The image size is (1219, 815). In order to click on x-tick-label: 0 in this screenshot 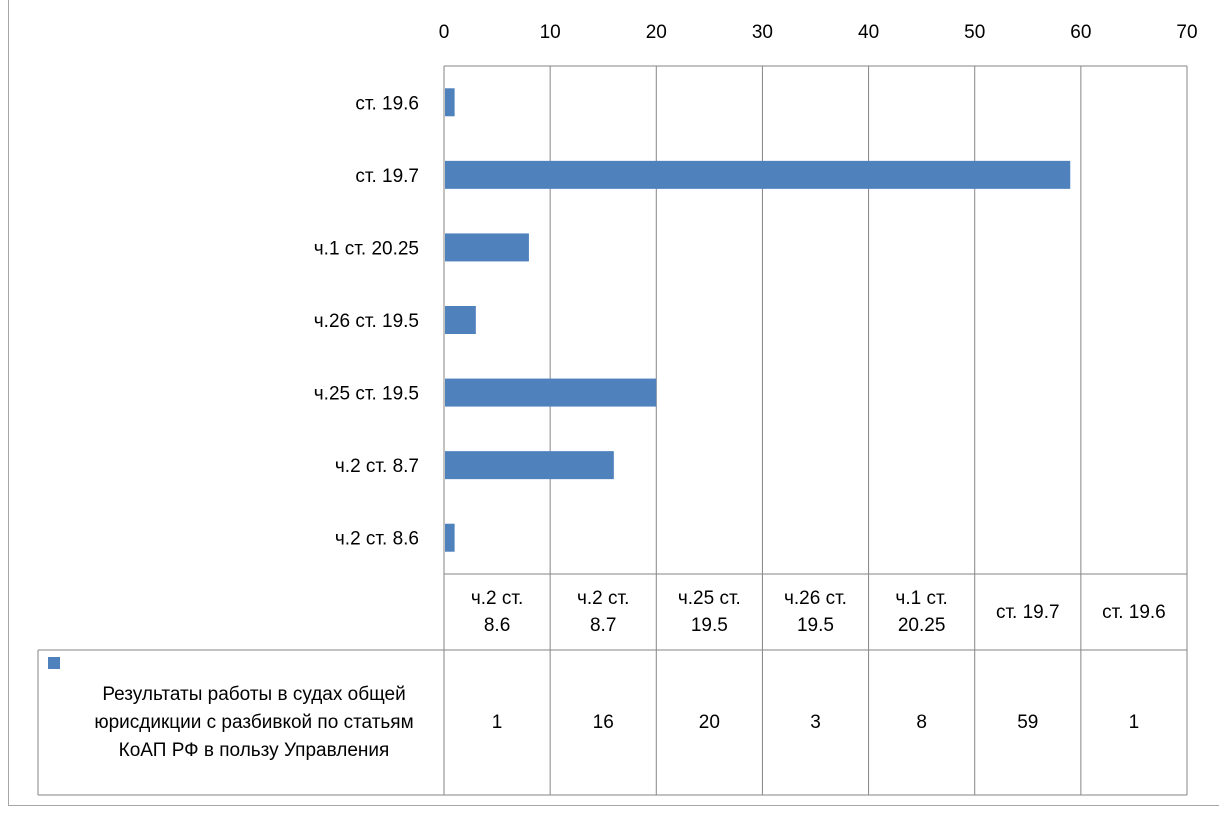, I will do `click(444, 32)`.